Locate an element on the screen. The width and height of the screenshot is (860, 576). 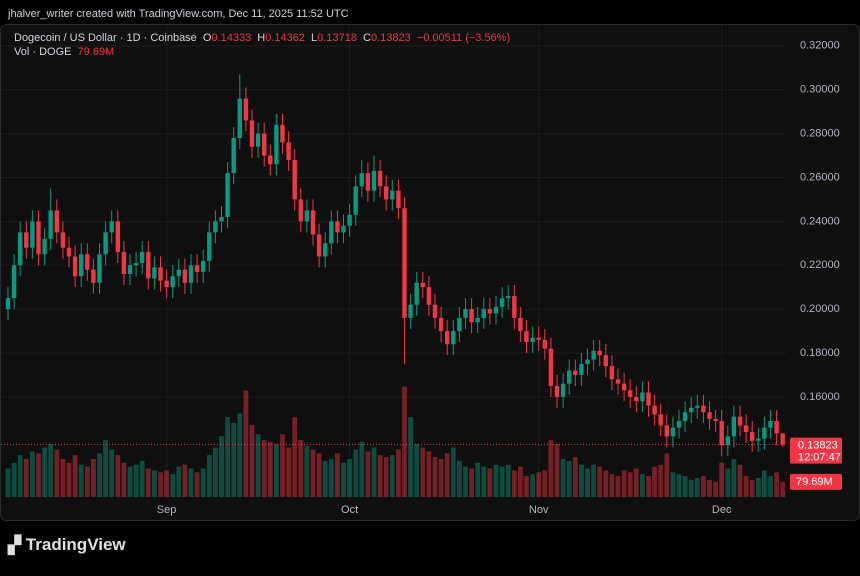
ohlc-value: 0.14362 is located at coordinates (285, 38).